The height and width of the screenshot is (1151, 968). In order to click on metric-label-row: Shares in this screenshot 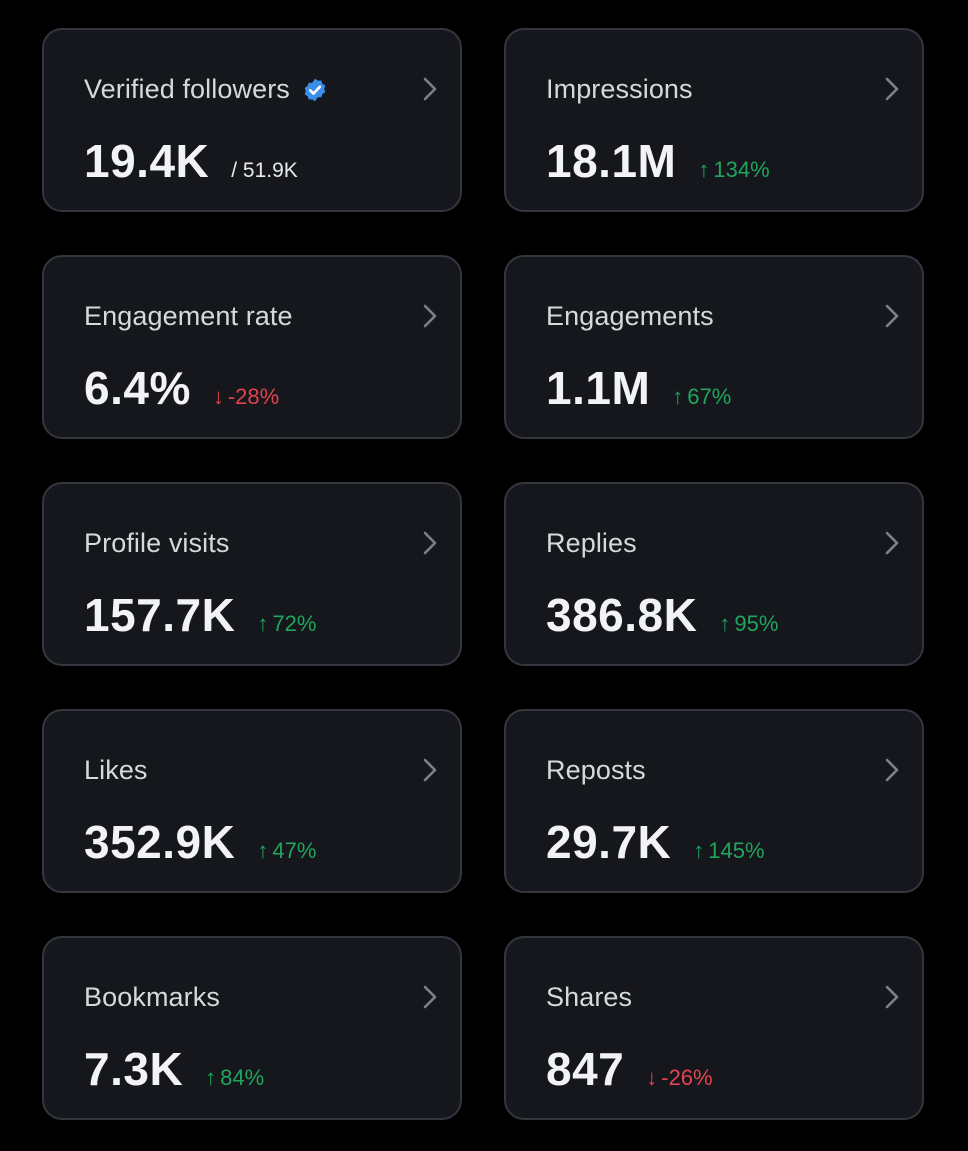, I will do `click(589, 997)`.